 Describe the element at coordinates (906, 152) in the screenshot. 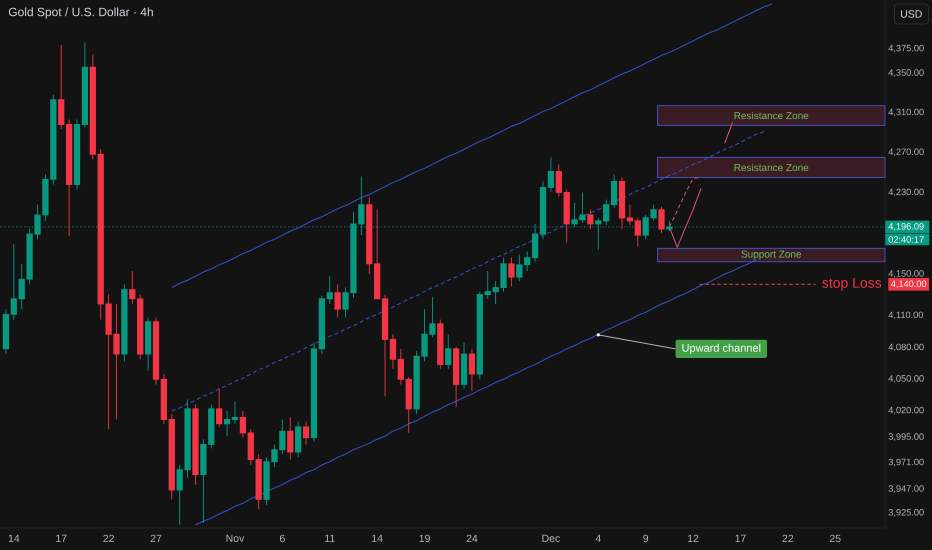

I see `y-tick-label: 4,270.00` at that location.